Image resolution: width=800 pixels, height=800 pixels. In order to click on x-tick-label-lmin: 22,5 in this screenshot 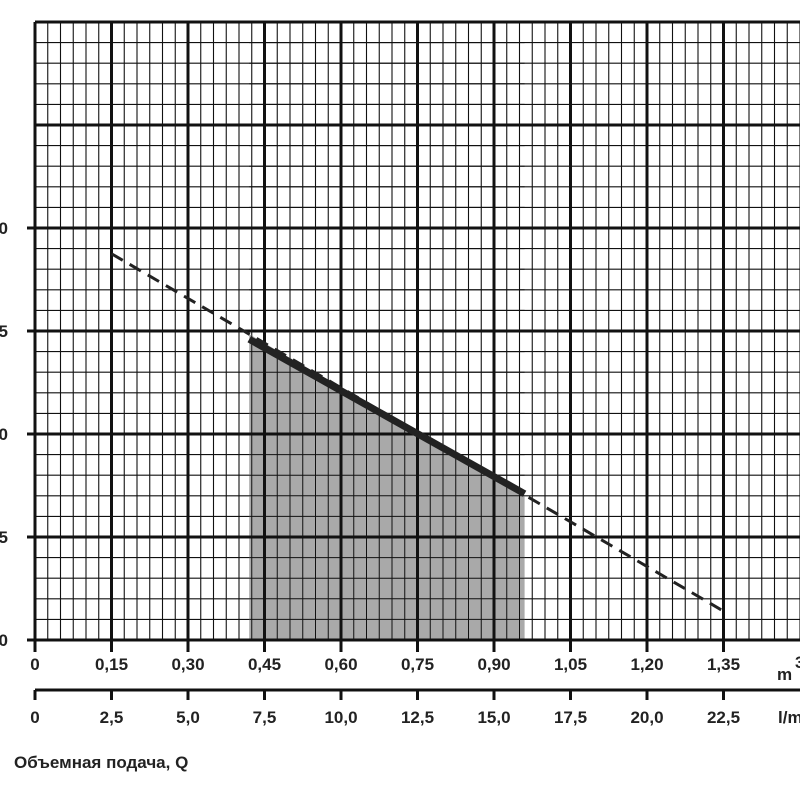, I will do `click(723, 717)`.